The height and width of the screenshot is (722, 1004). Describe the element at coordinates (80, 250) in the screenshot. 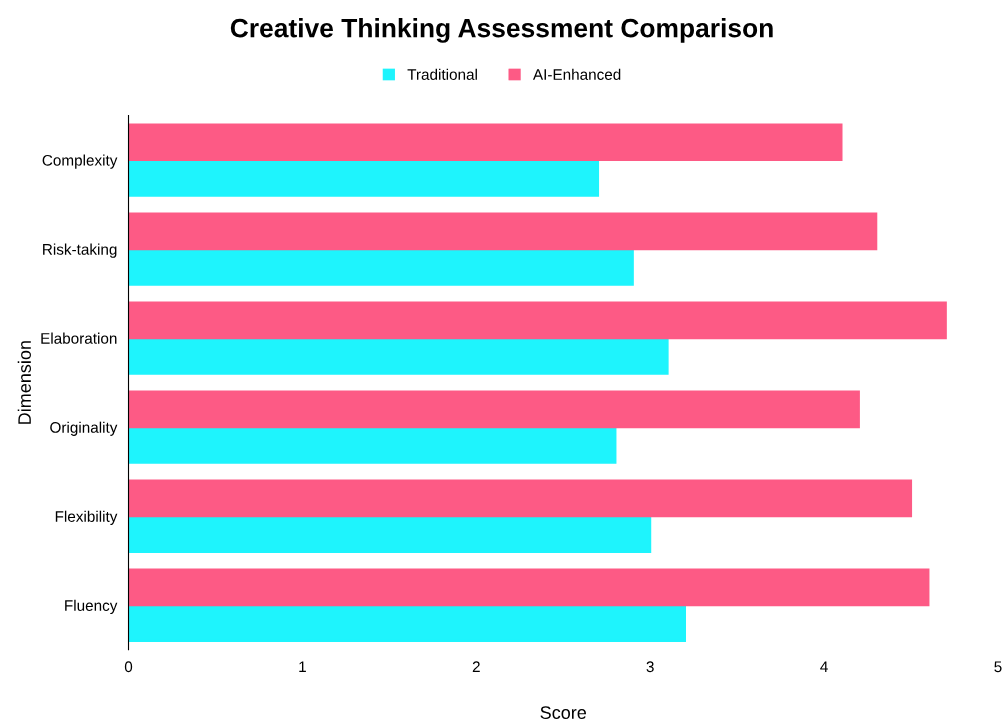

I see `y-tick-label: Risk-taking` at that location.